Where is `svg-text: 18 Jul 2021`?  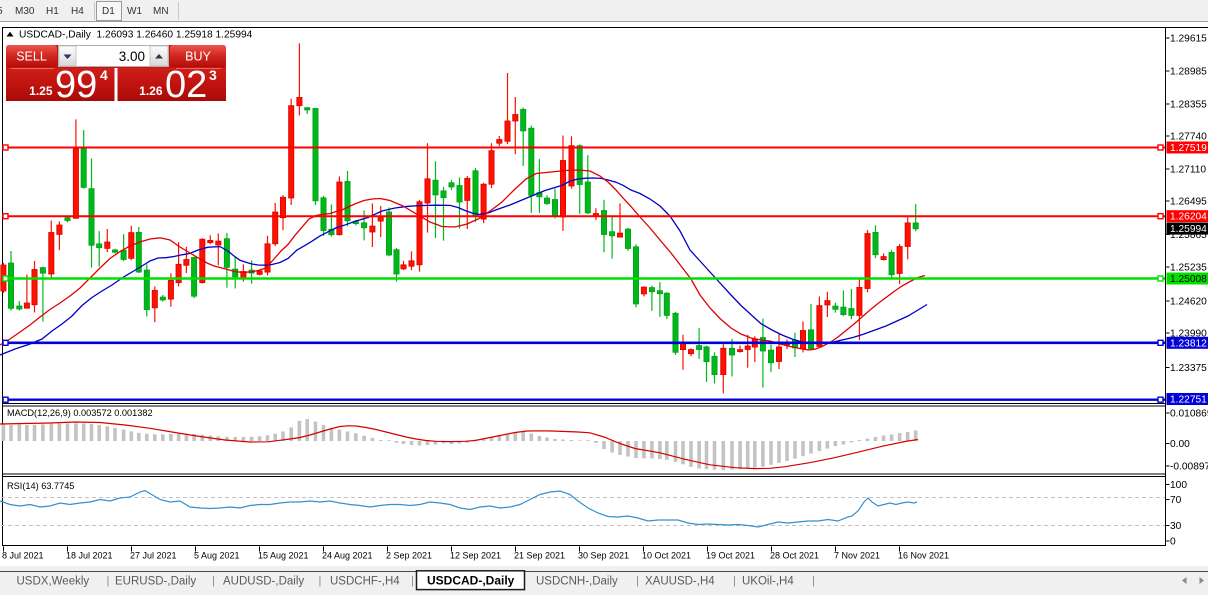
svg-text: 18 Jul 2021 is located at coordinates (89, 556).